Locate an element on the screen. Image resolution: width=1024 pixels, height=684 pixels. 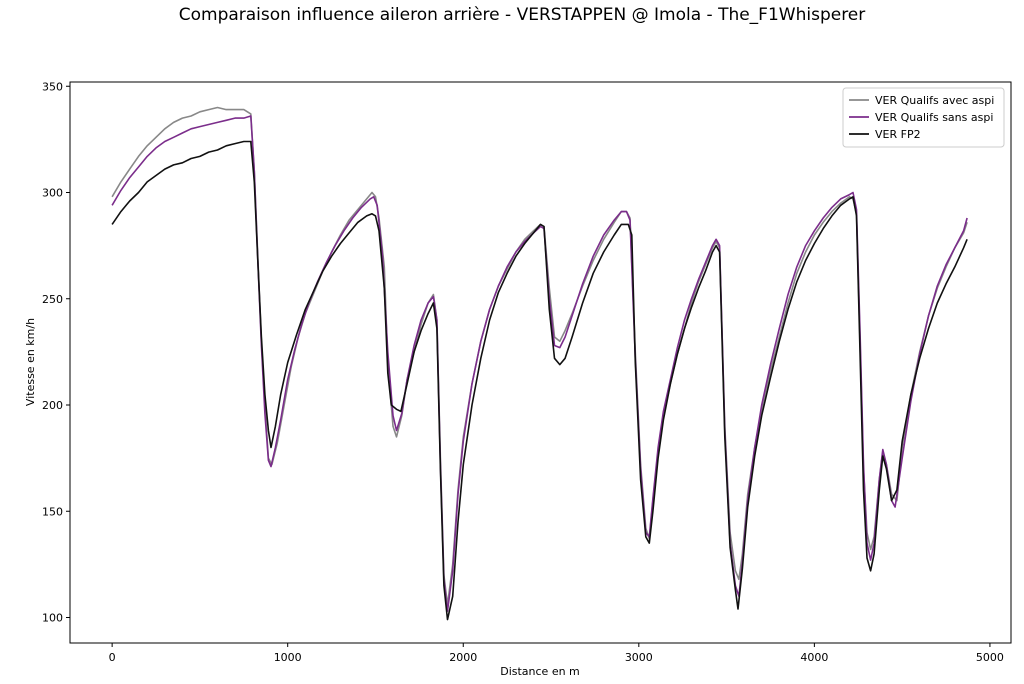
legend-label-1: VER Qualifs sans aspi is located at coordinates (934, 117).